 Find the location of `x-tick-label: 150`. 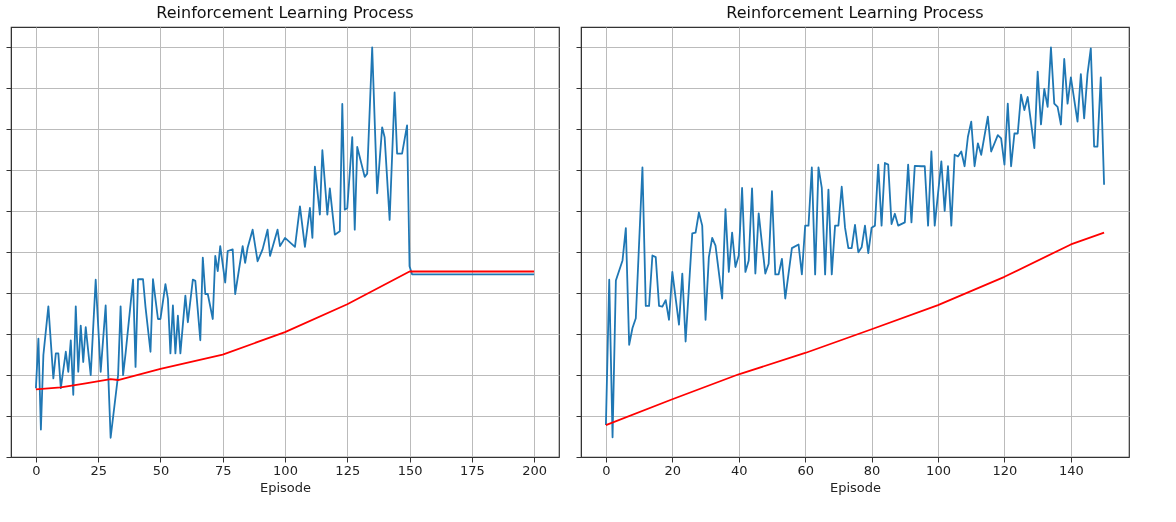

x-tick-label: 150 is located at coordinates (410, 470).